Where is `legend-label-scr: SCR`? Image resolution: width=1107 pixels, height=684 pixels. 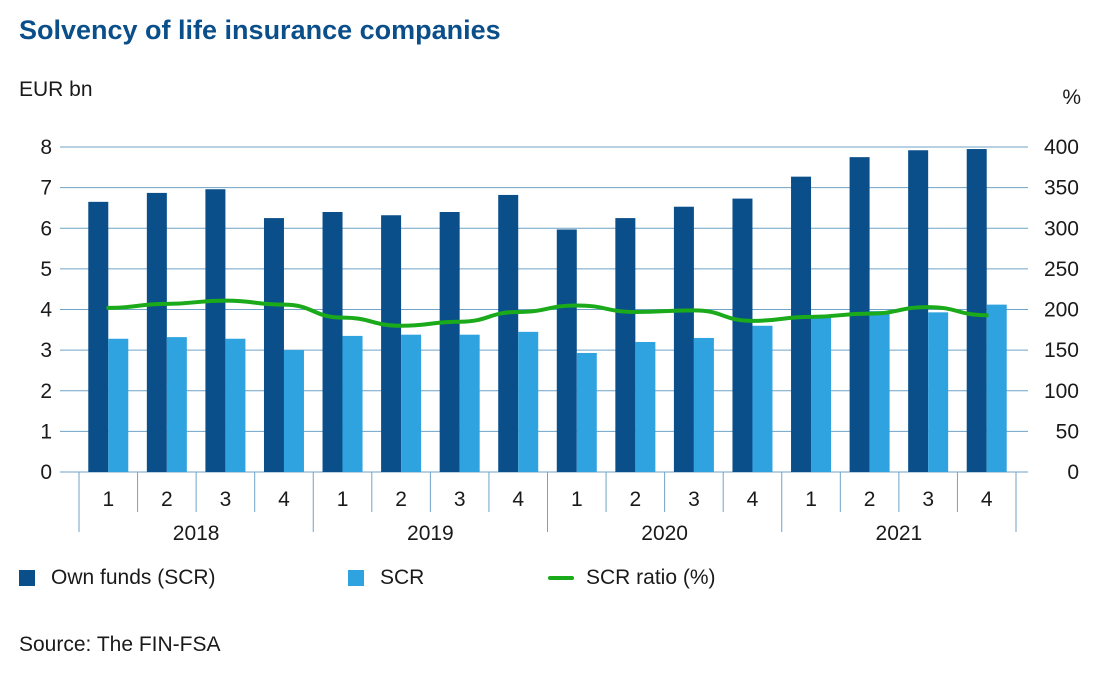
legend-label-scr: SCR is located at coordinates (402, 577).